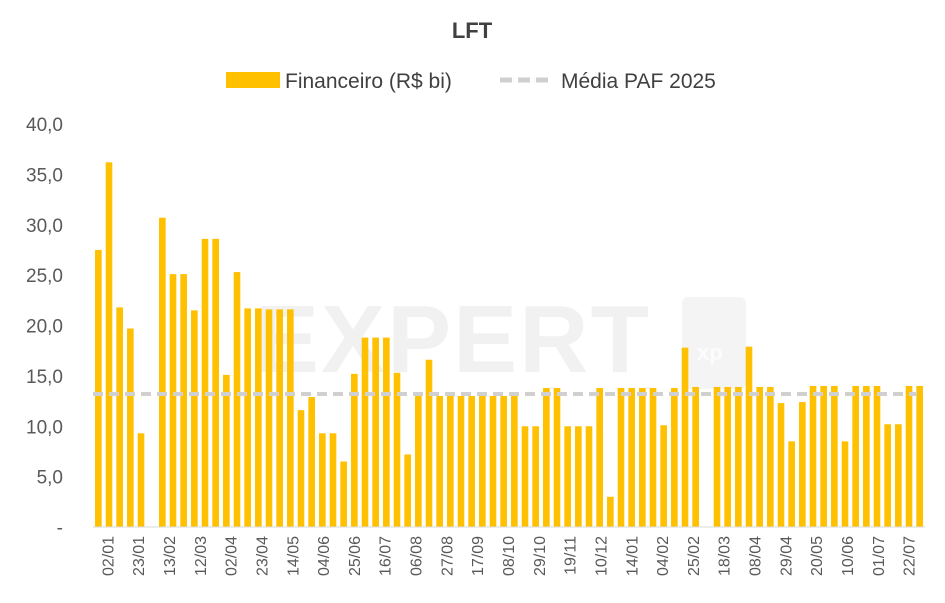  What do you see at coordinates (663, 556) in the screenshot?
I see `x-tick-label: 04/02` at bounding box center [663, 556].